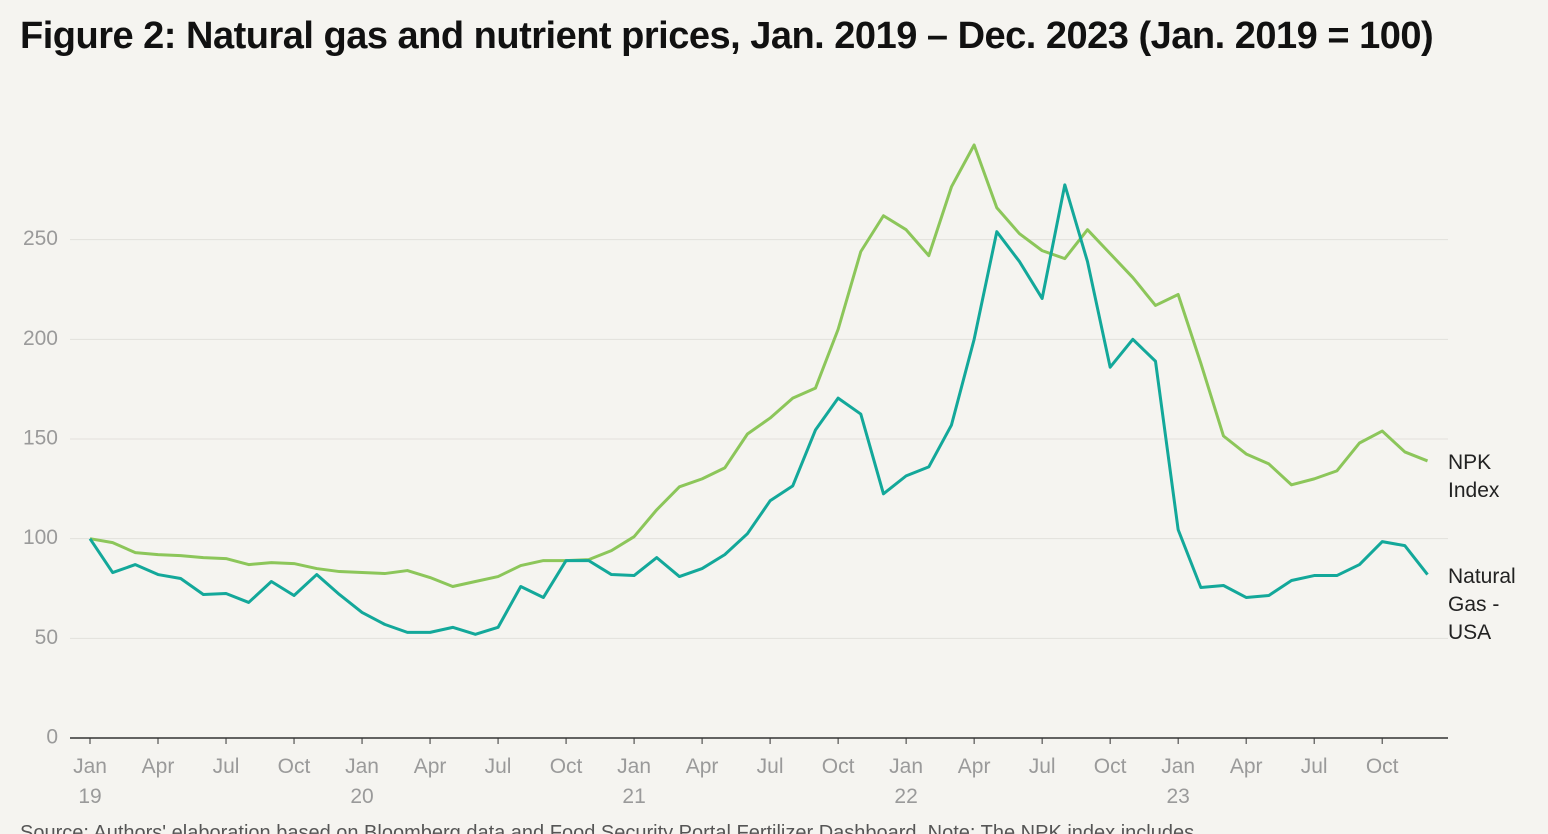  What do you see at coordinates (634, 781) in the screenshot?
I see `x-tick-label: Jan 21` at bounding box center [634, 781].